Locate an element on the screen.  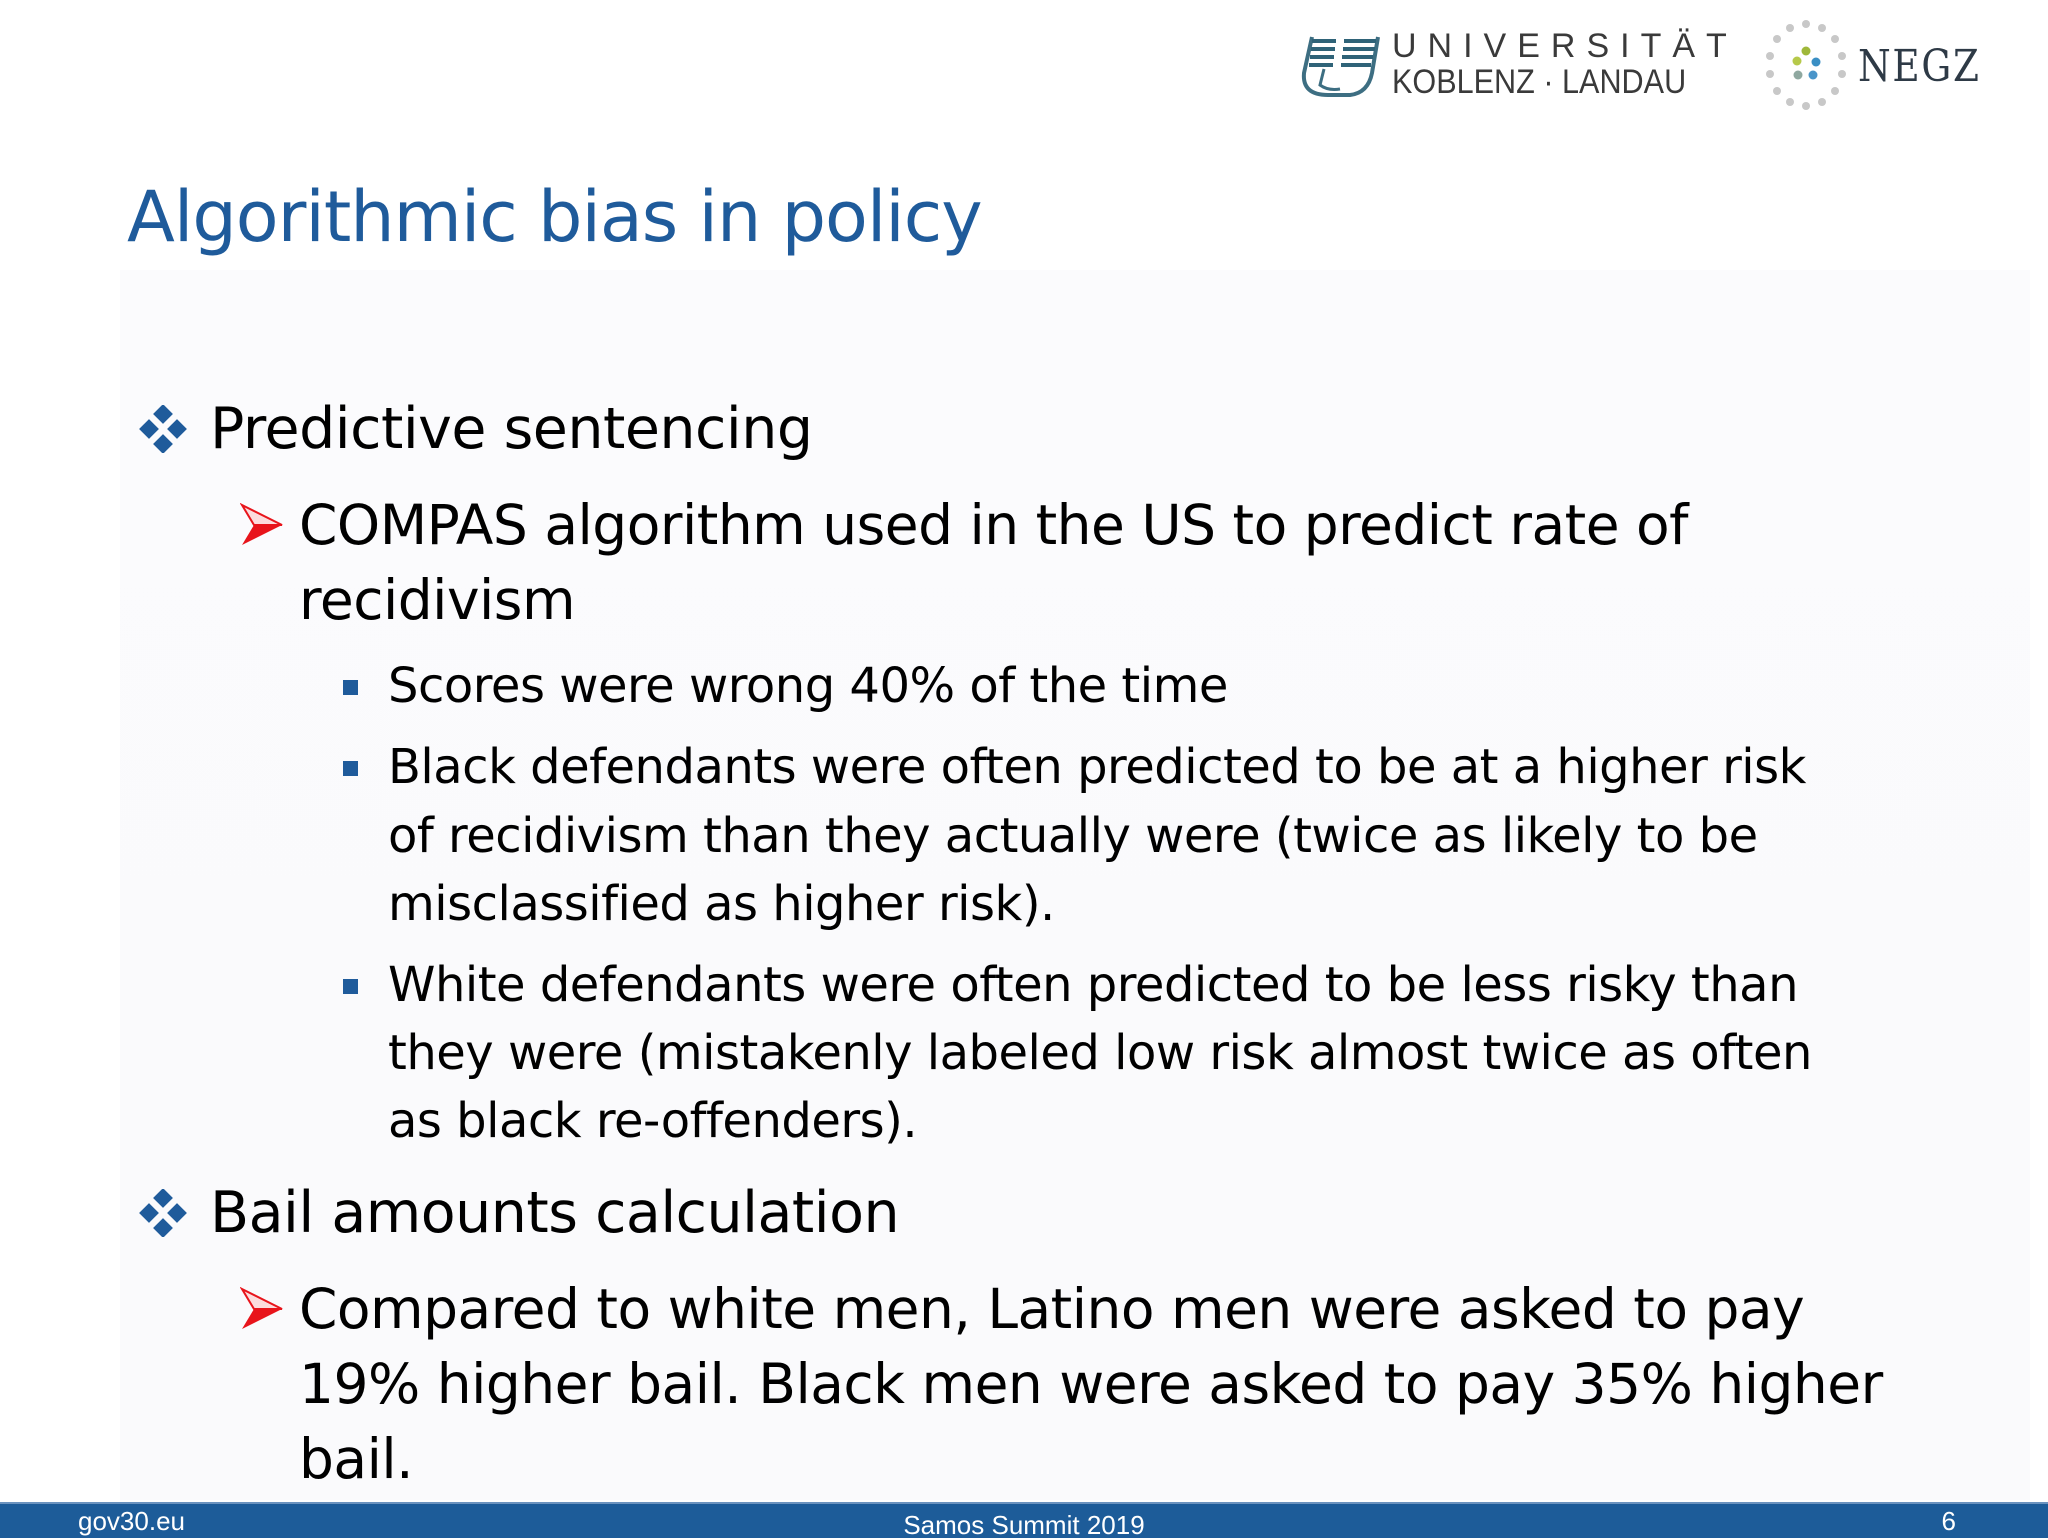
subpoint-black-defendants-line3: misclassified as higher risk). is located at coordinates (721, 904).